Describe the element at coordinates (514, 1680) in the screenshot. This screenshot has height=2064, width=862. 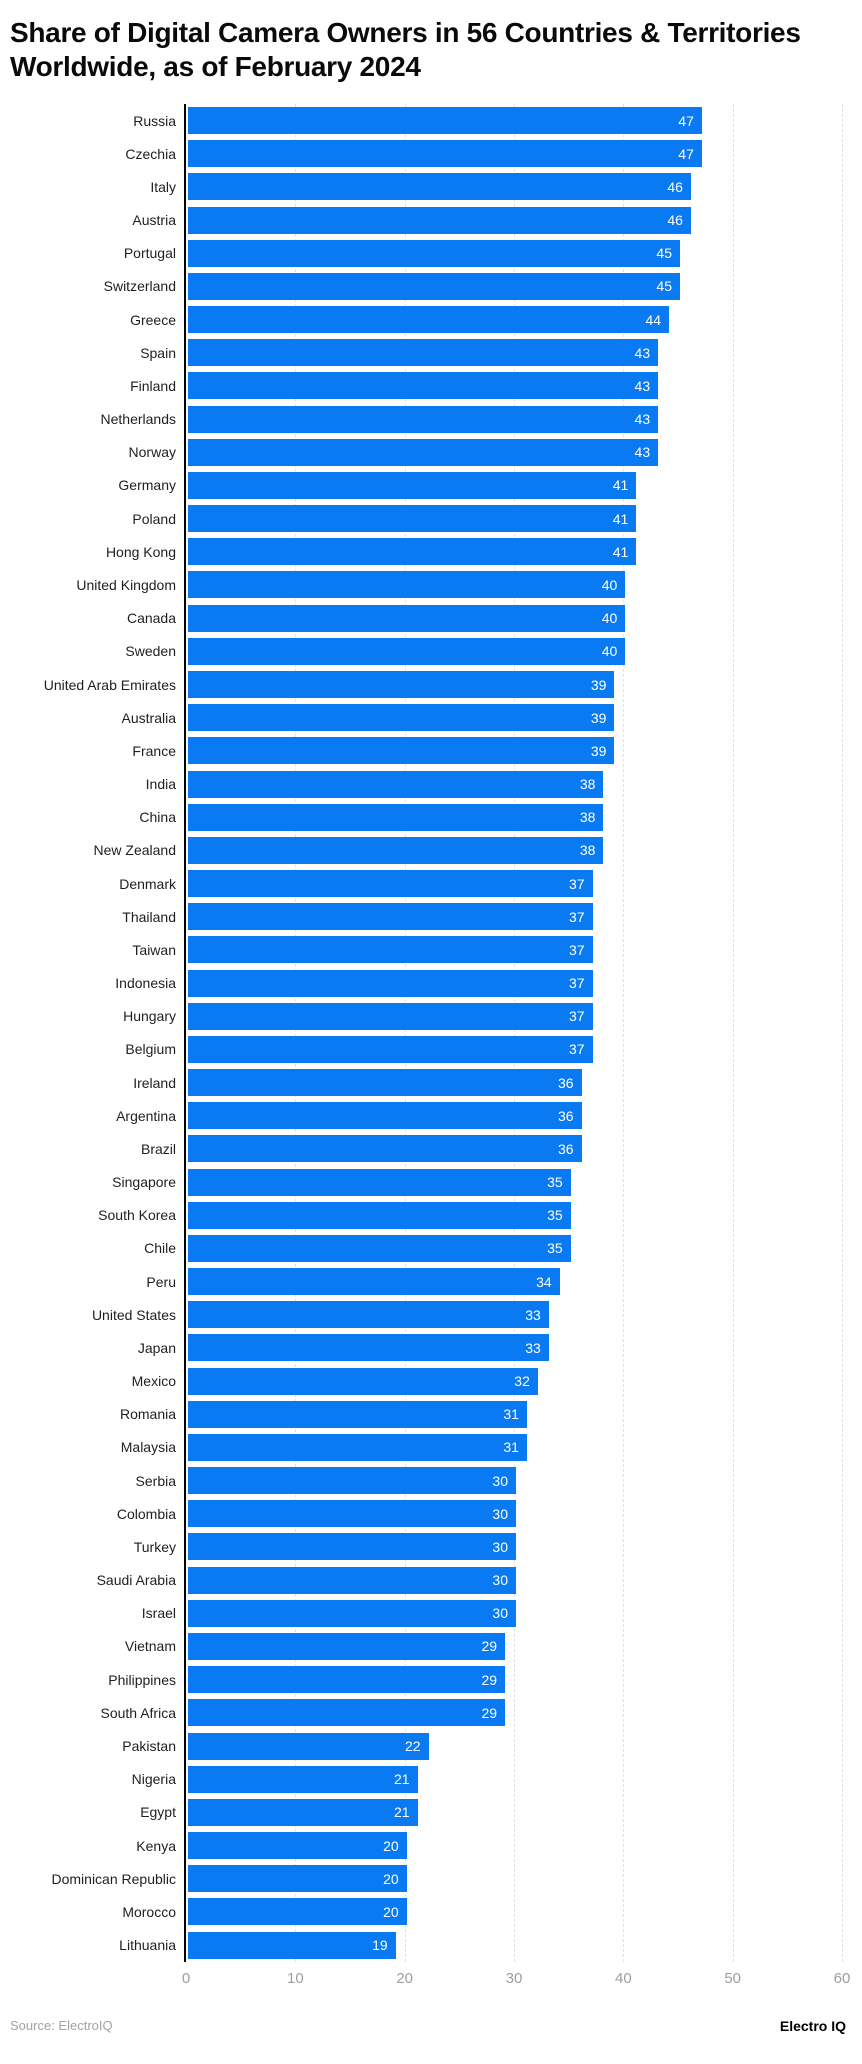
I see `plot-cell: 29` at that location.